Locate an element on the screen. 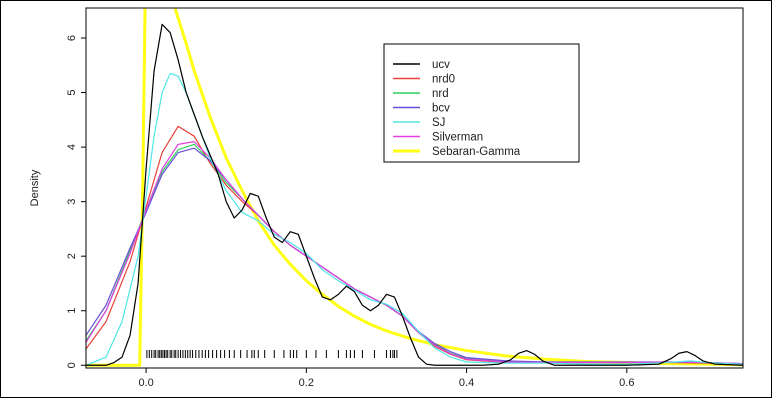 This screenshot has width=772, height=398. y-tick-label: 2 is located at coordinates (72, 256).